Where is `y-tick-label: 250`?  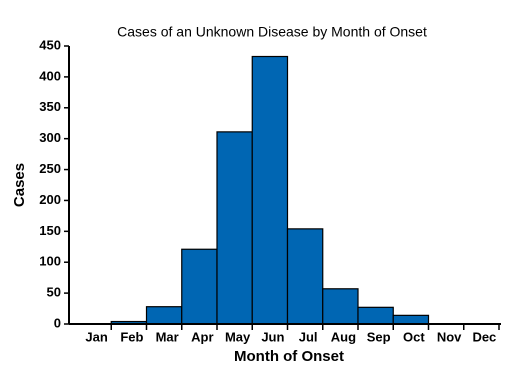
y-tick-label: 250 is located at coordinates (50, 168).